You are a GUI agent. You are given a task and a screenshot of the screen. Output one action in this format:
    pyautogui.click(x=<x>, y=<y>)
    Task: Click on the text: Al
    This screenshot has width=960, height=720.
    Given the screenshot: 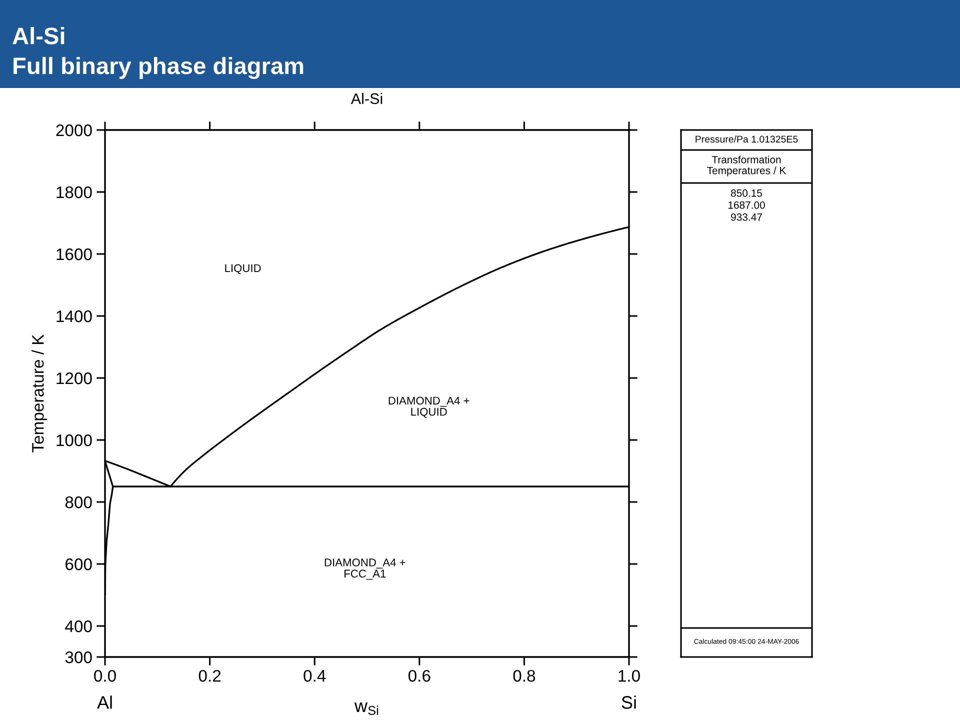 What is the action you would take?
    pyautogui.click(x=104, y=702)
    